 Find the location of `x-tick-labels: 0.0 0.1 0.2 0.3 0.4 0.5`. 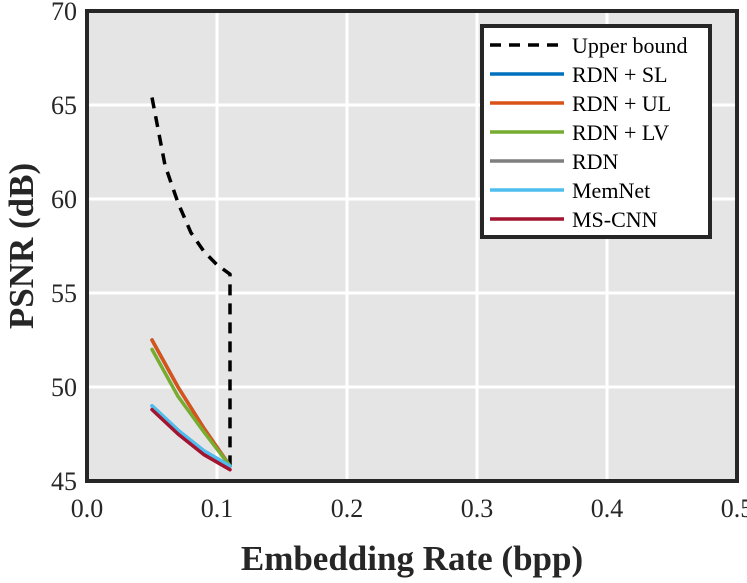

x-tick-labels: 0.0 0.1 0.2 0.3 0.4 0.5 is located at coordinates (409, 508).